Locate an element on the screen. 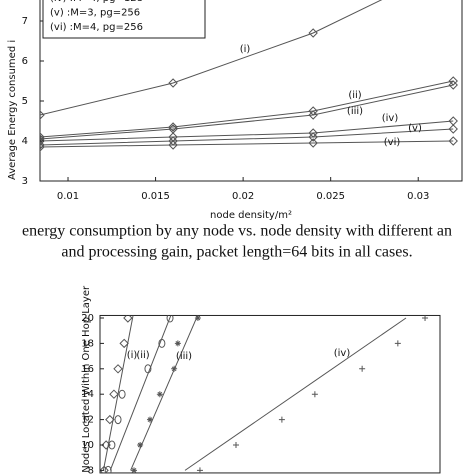 Image resolution: width=474 pixels, height=474 pixels. legend-entry: (vi) :M=4, pg=256 is located at coordinates (96, 27).